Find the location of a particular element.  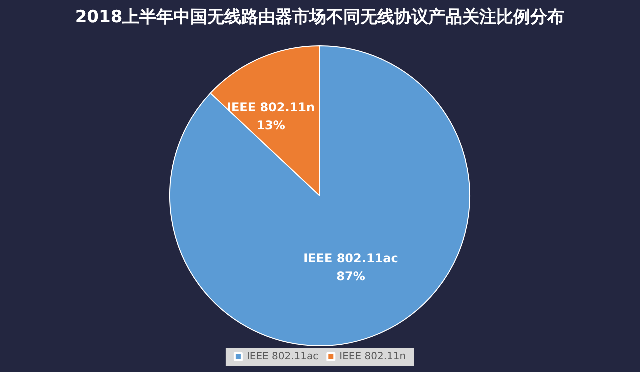

data-label: 13% is located at coordinates (271, 125).